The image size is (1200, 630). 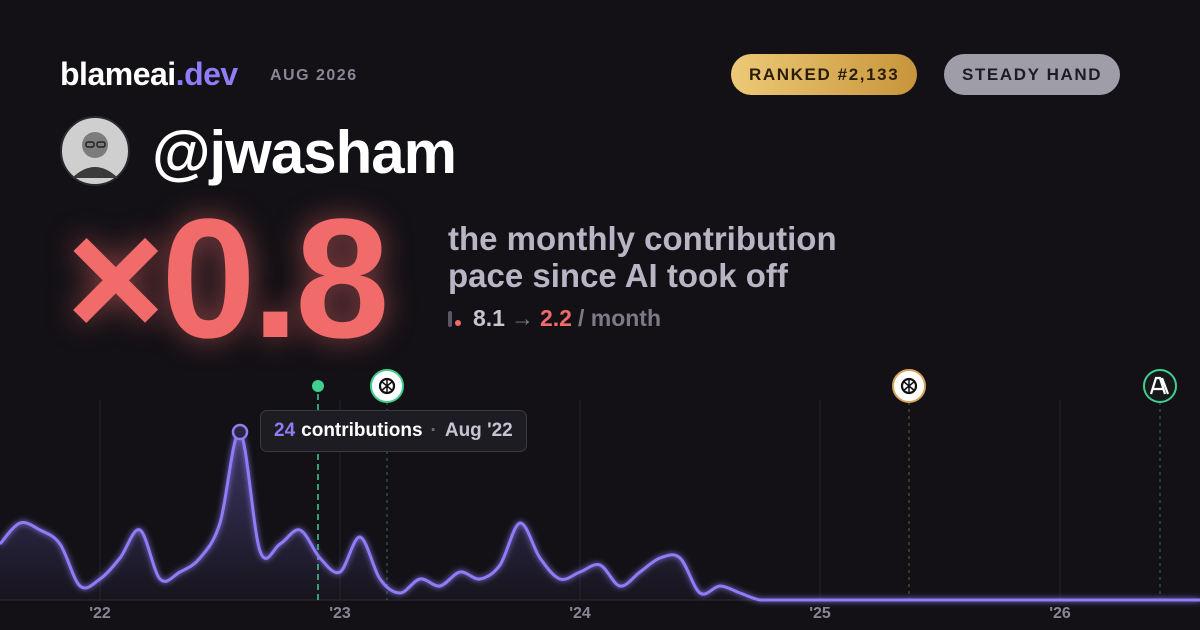 What do you see at coordinates (340, 613) in the screenshot?
I see `x-tick-label: '23` at bounding box center [340, 613].